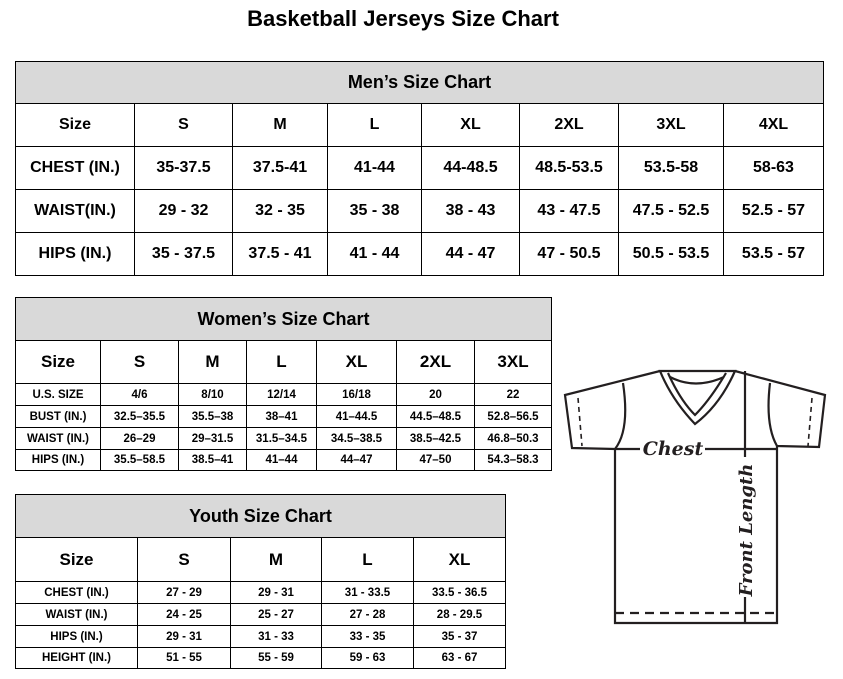  Describe the element at coordinates (184, 592) in the screenshot. I see `table-cell: 27 - 29` at that location.